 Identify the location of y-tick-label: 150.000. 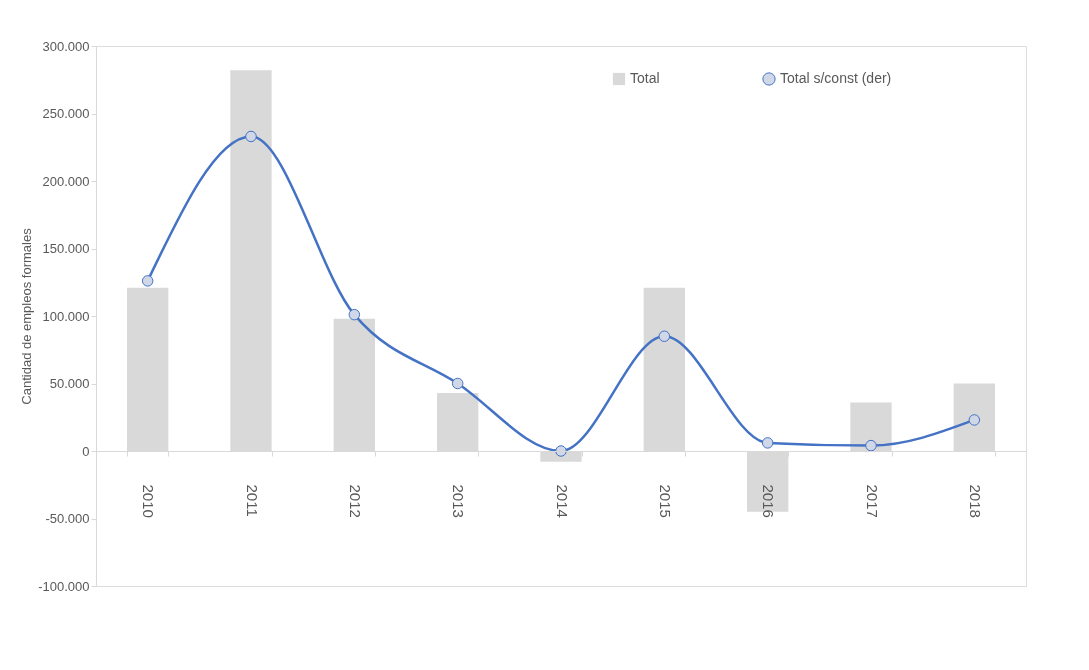
(66, 248).